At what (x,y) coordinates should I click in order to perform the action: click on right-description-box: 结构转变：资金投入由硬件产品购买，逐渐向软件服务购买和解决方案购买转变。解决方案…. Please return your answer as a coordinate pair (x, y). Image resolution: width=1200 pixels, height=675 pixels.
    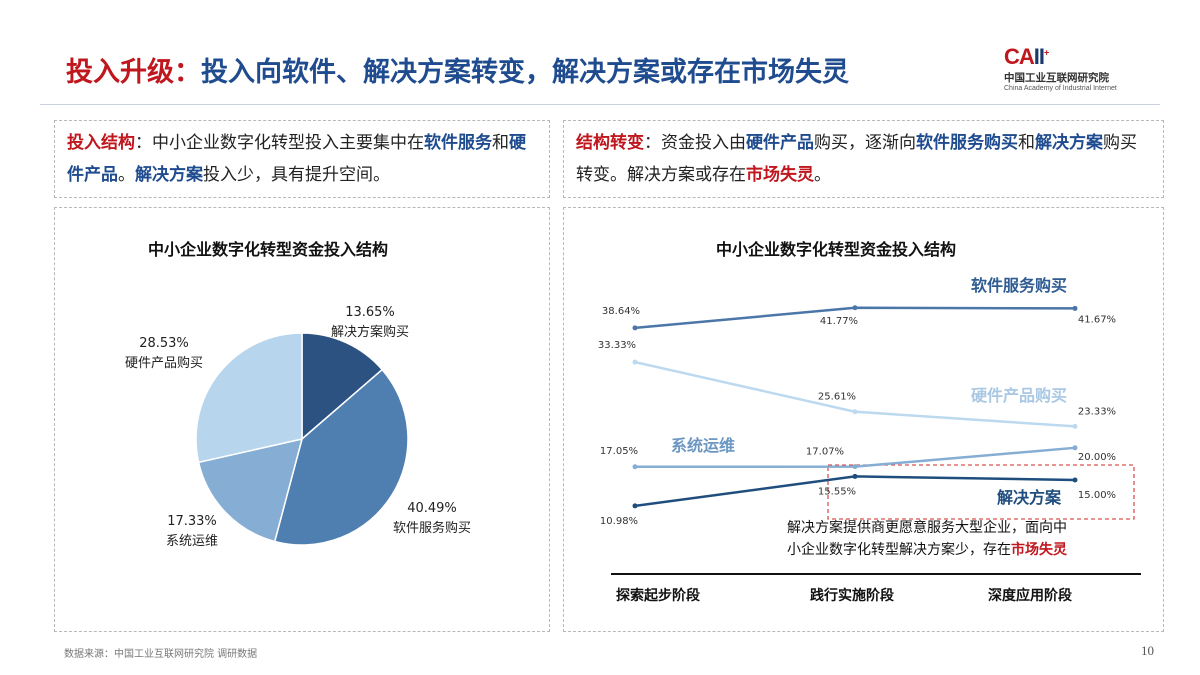
    Looking at the image, I should click on (863, 159).